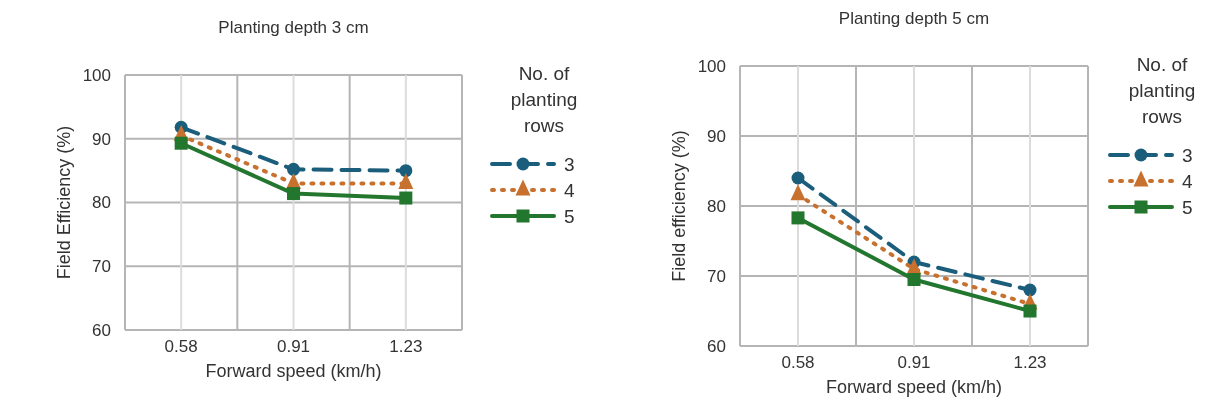 This screenshot has width=1219, height=417. Describe the element at coordinates (914, 18) in the screenshot. I see `chart-title: Planting depth 5 cm` at that location.